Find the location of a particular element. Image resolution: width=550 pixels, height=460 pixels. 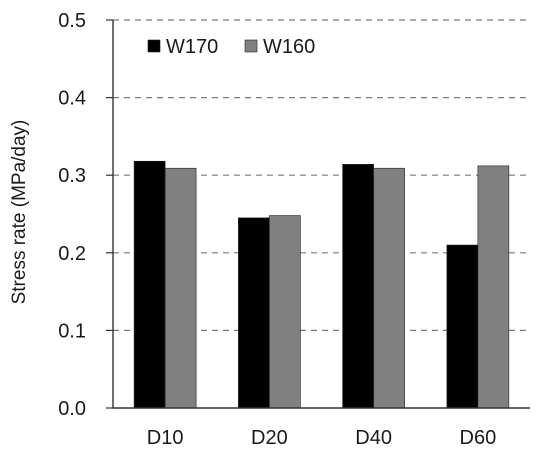

y-tick-labels: 0.0 0.1 0.2 0.3 0.4 0.5 is located at coordinates (85, 215).